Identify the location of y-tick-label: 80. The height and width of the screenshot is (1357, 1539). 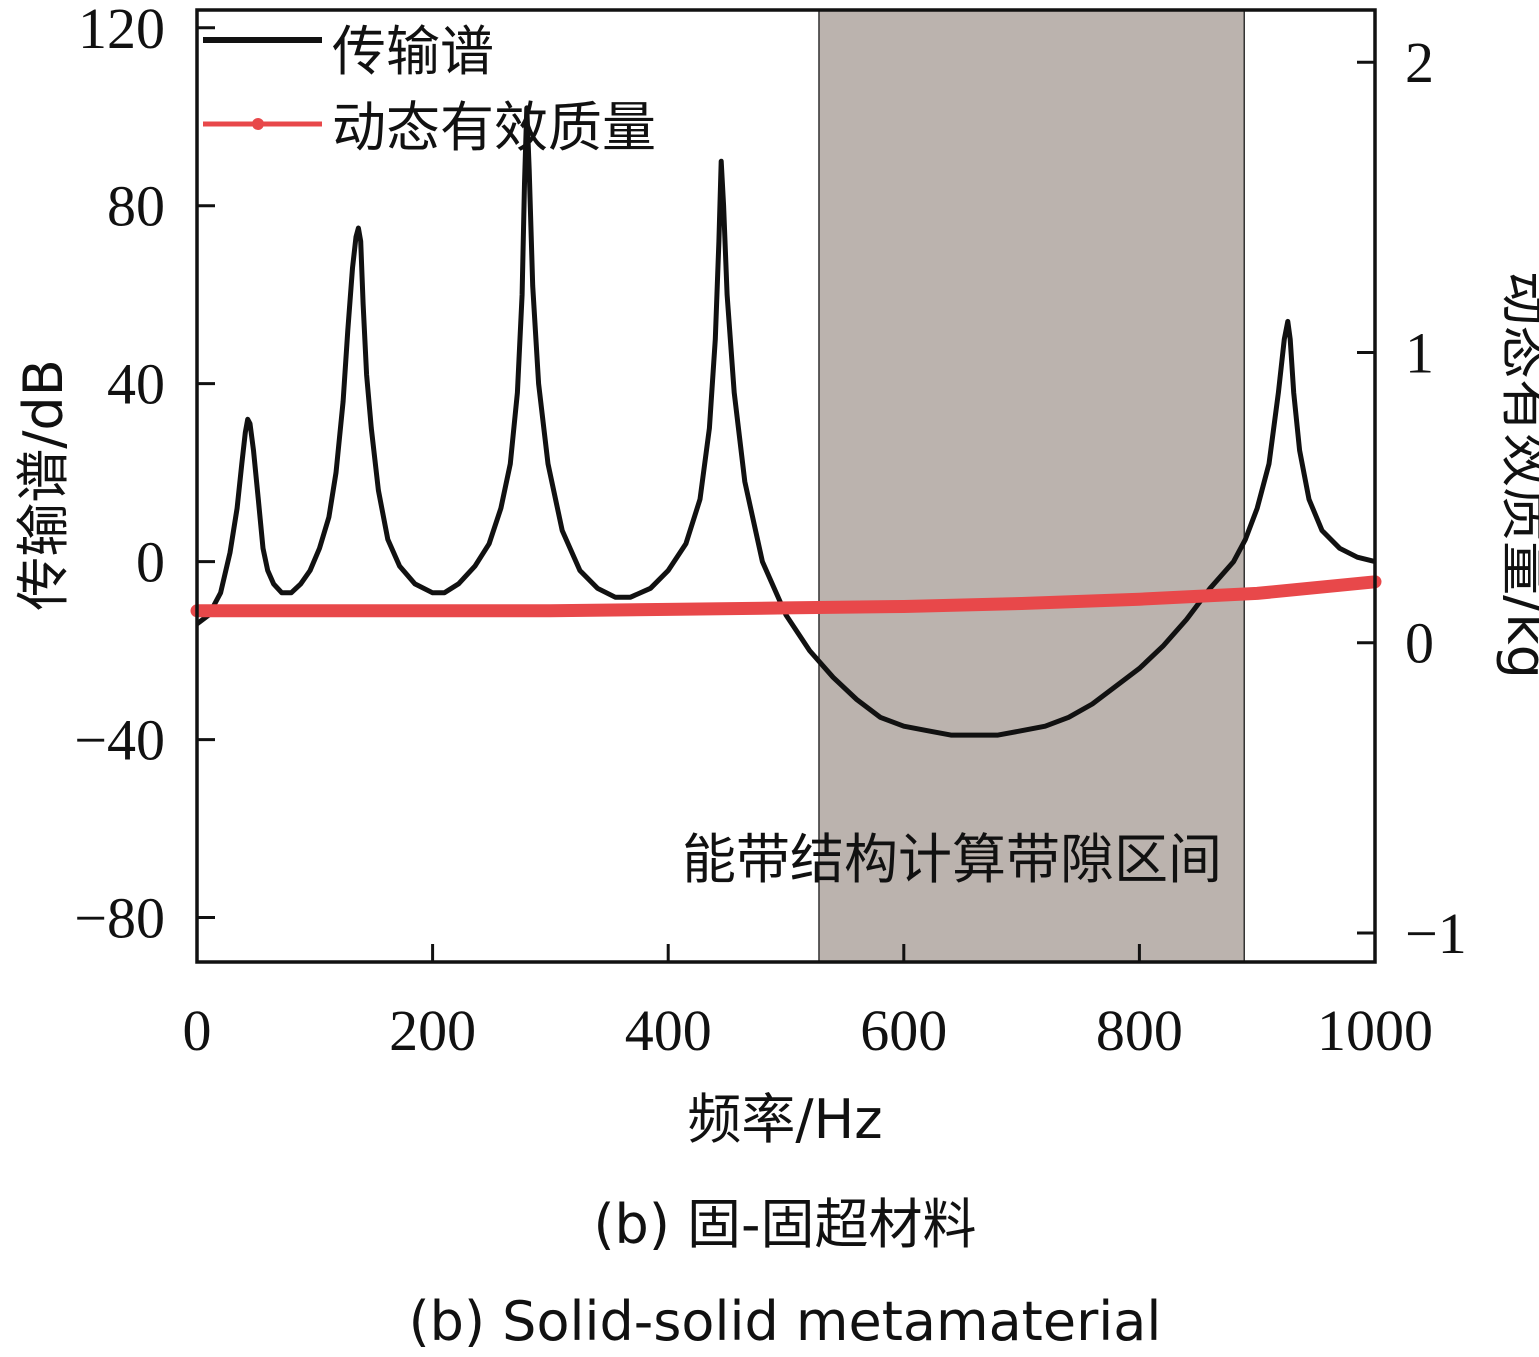
(136, 206).